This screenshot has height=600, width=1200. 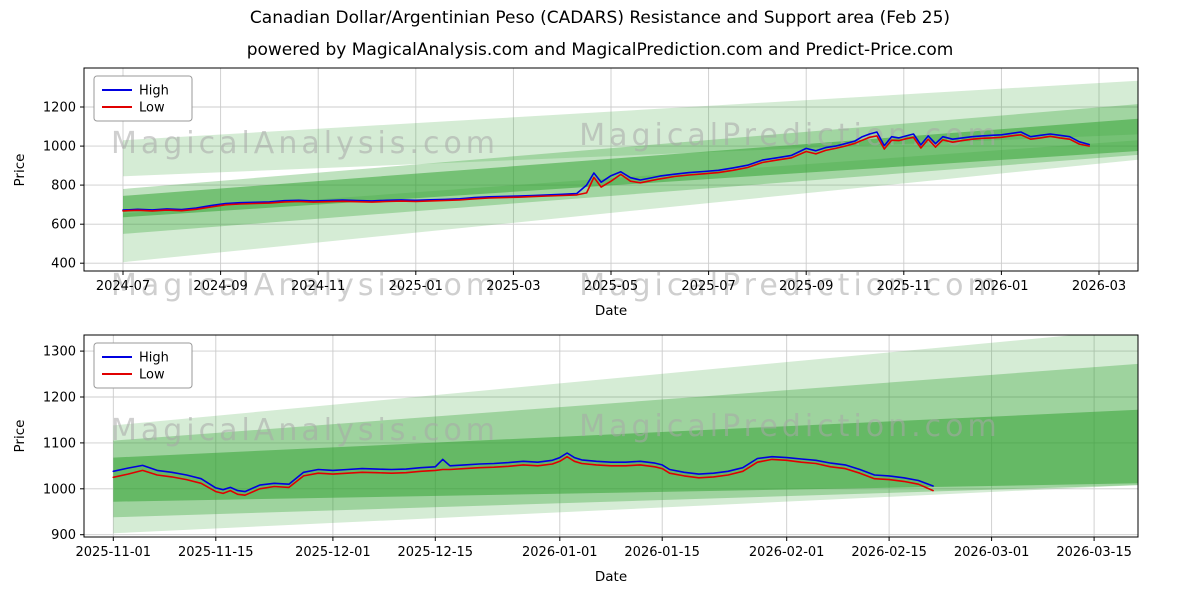 What do you see at coordinates (889, 552) in the screenshot?
I see `x-tick-label: 2026-02-15` at bounding box center [889, 552].